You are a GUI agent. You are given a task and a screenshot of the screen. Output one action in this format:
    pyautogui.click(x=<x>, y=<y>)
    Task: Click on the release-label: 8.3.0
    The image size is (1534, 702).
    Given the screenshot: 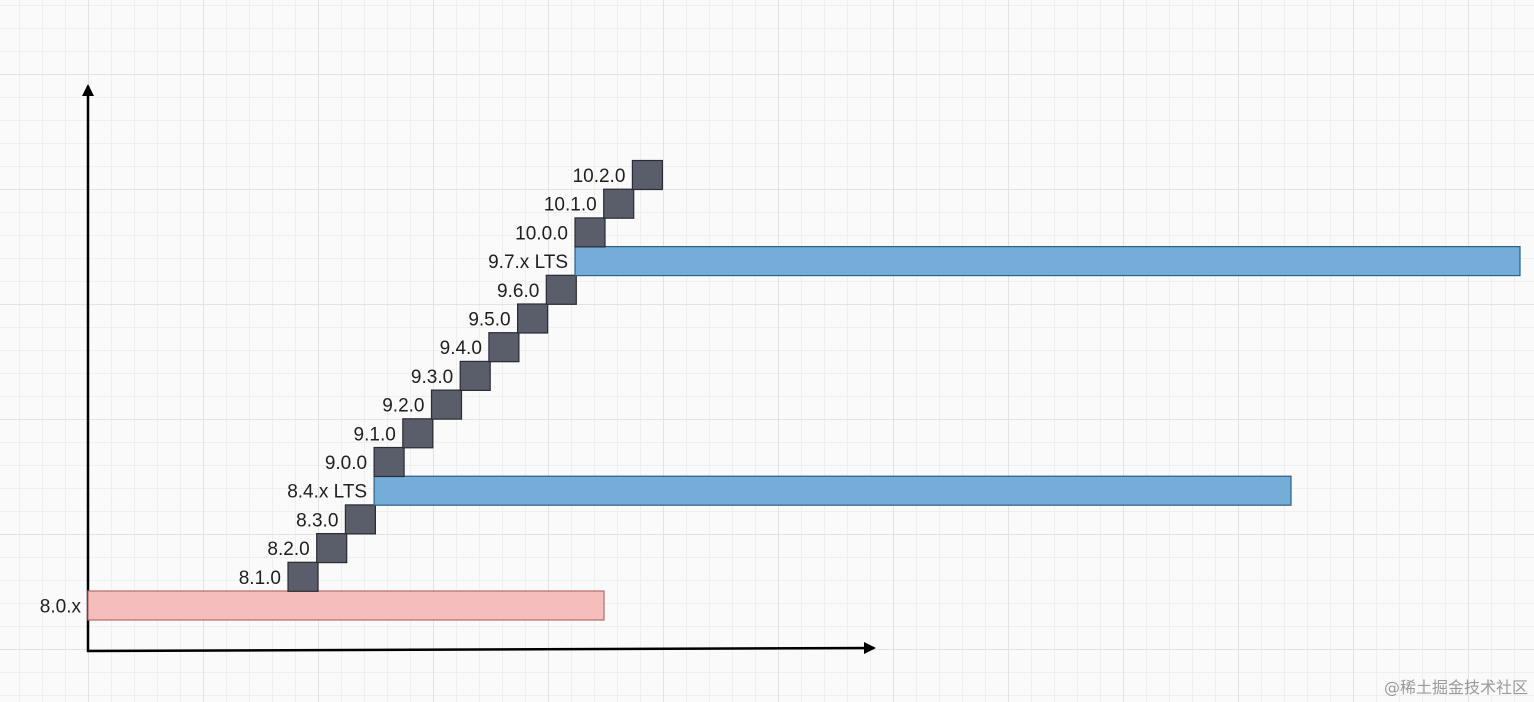 What is the action you would take?
    pyautogui.click(x=317, y=520)
    